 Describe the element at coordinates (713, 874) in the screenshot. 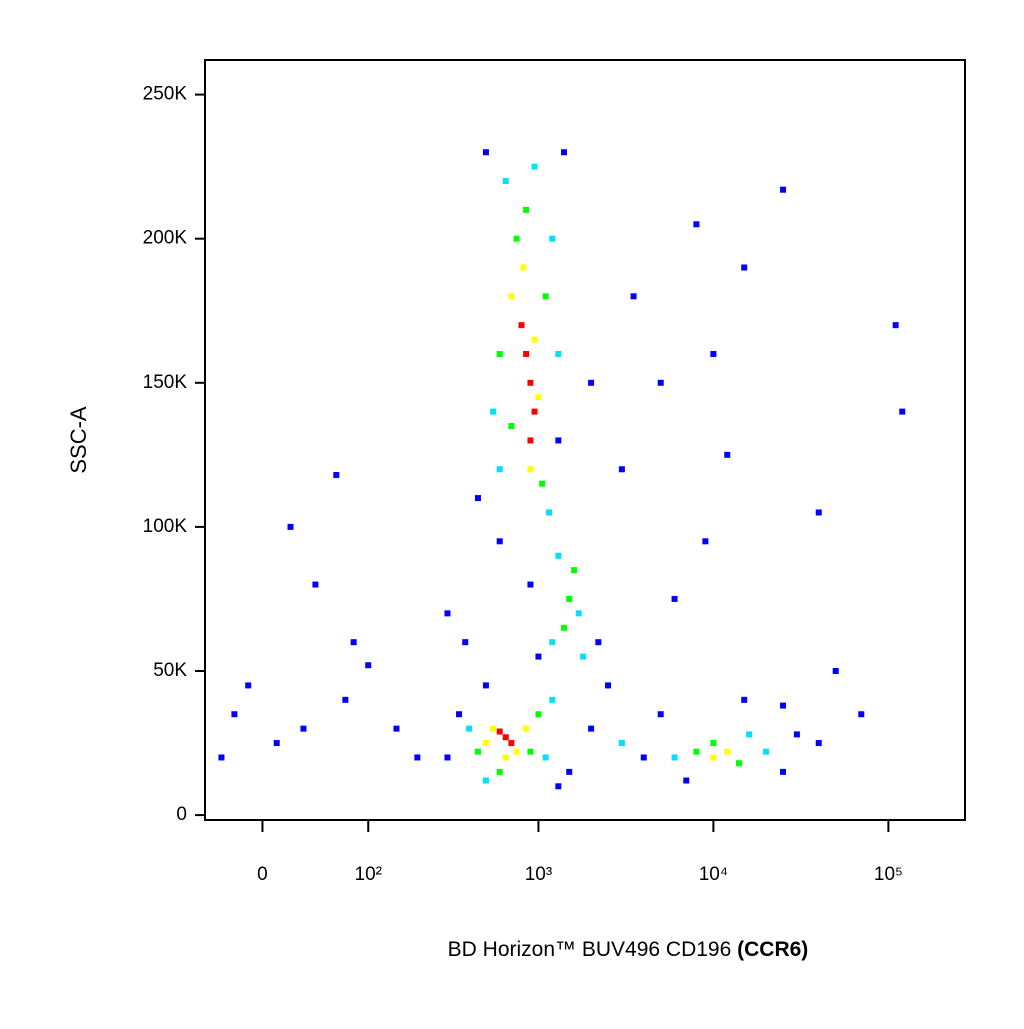

I see `x-tick-label: 10⁴` at that location.